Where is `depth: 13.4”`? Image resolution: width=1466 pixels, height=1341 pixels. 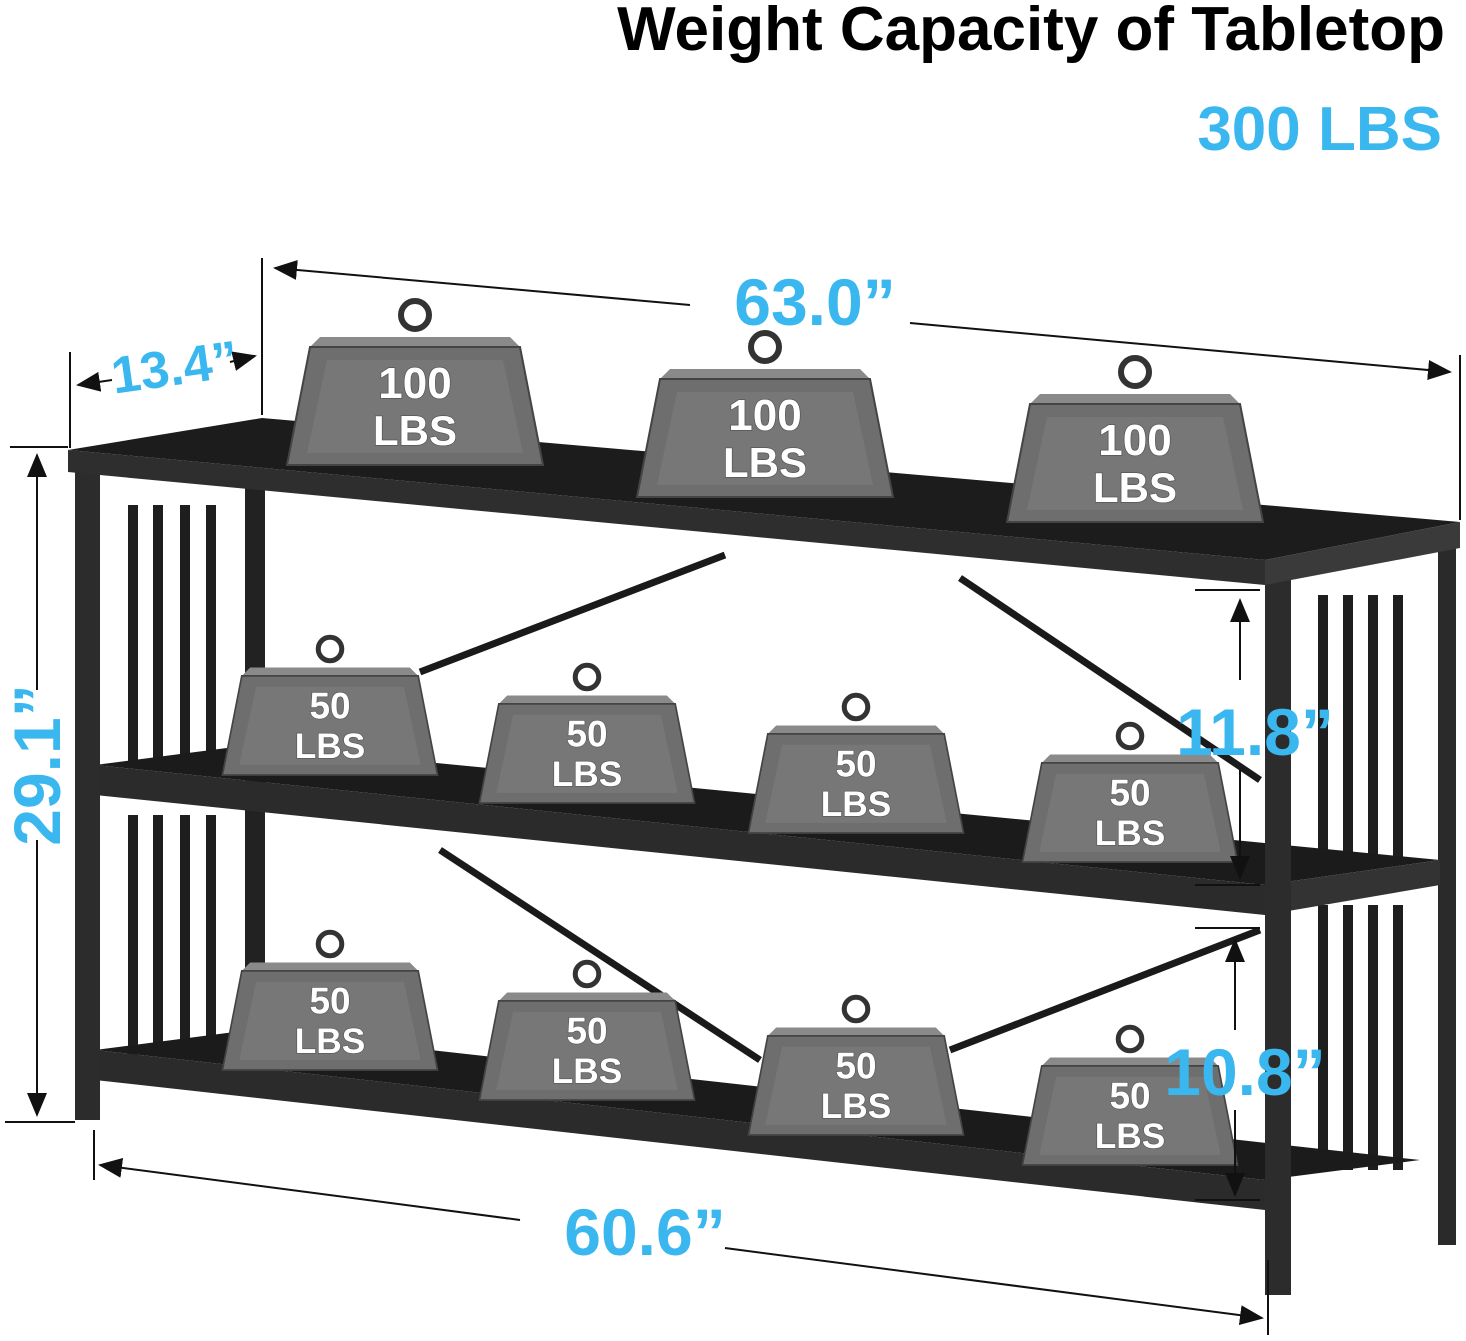
depth: 13.4” is located at coordinates (175, 367).